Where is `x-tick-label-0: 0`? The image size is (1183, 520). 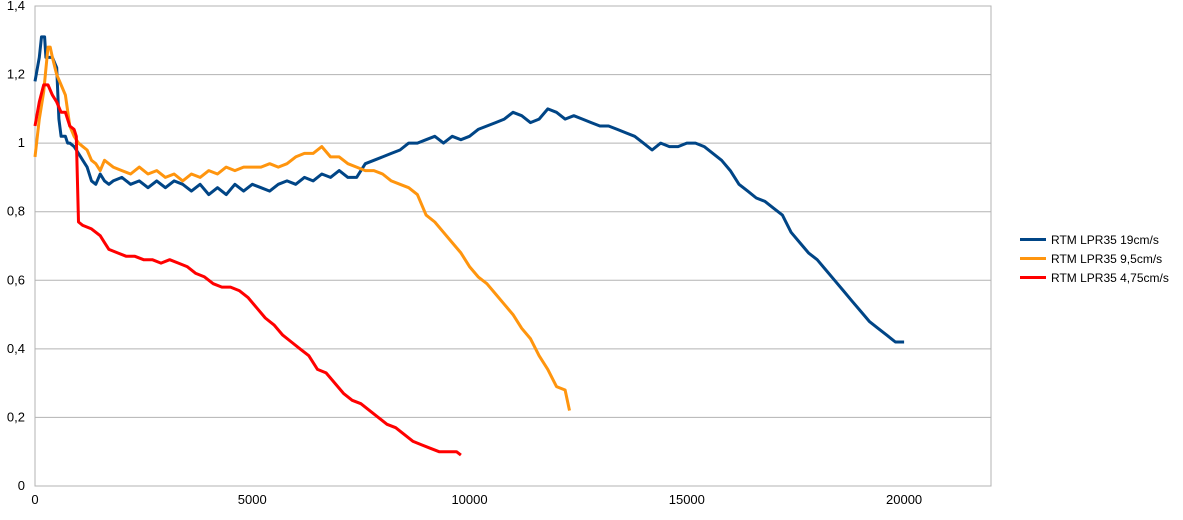 x-tick-label-0: 0 is located at coordinates (34, 499).